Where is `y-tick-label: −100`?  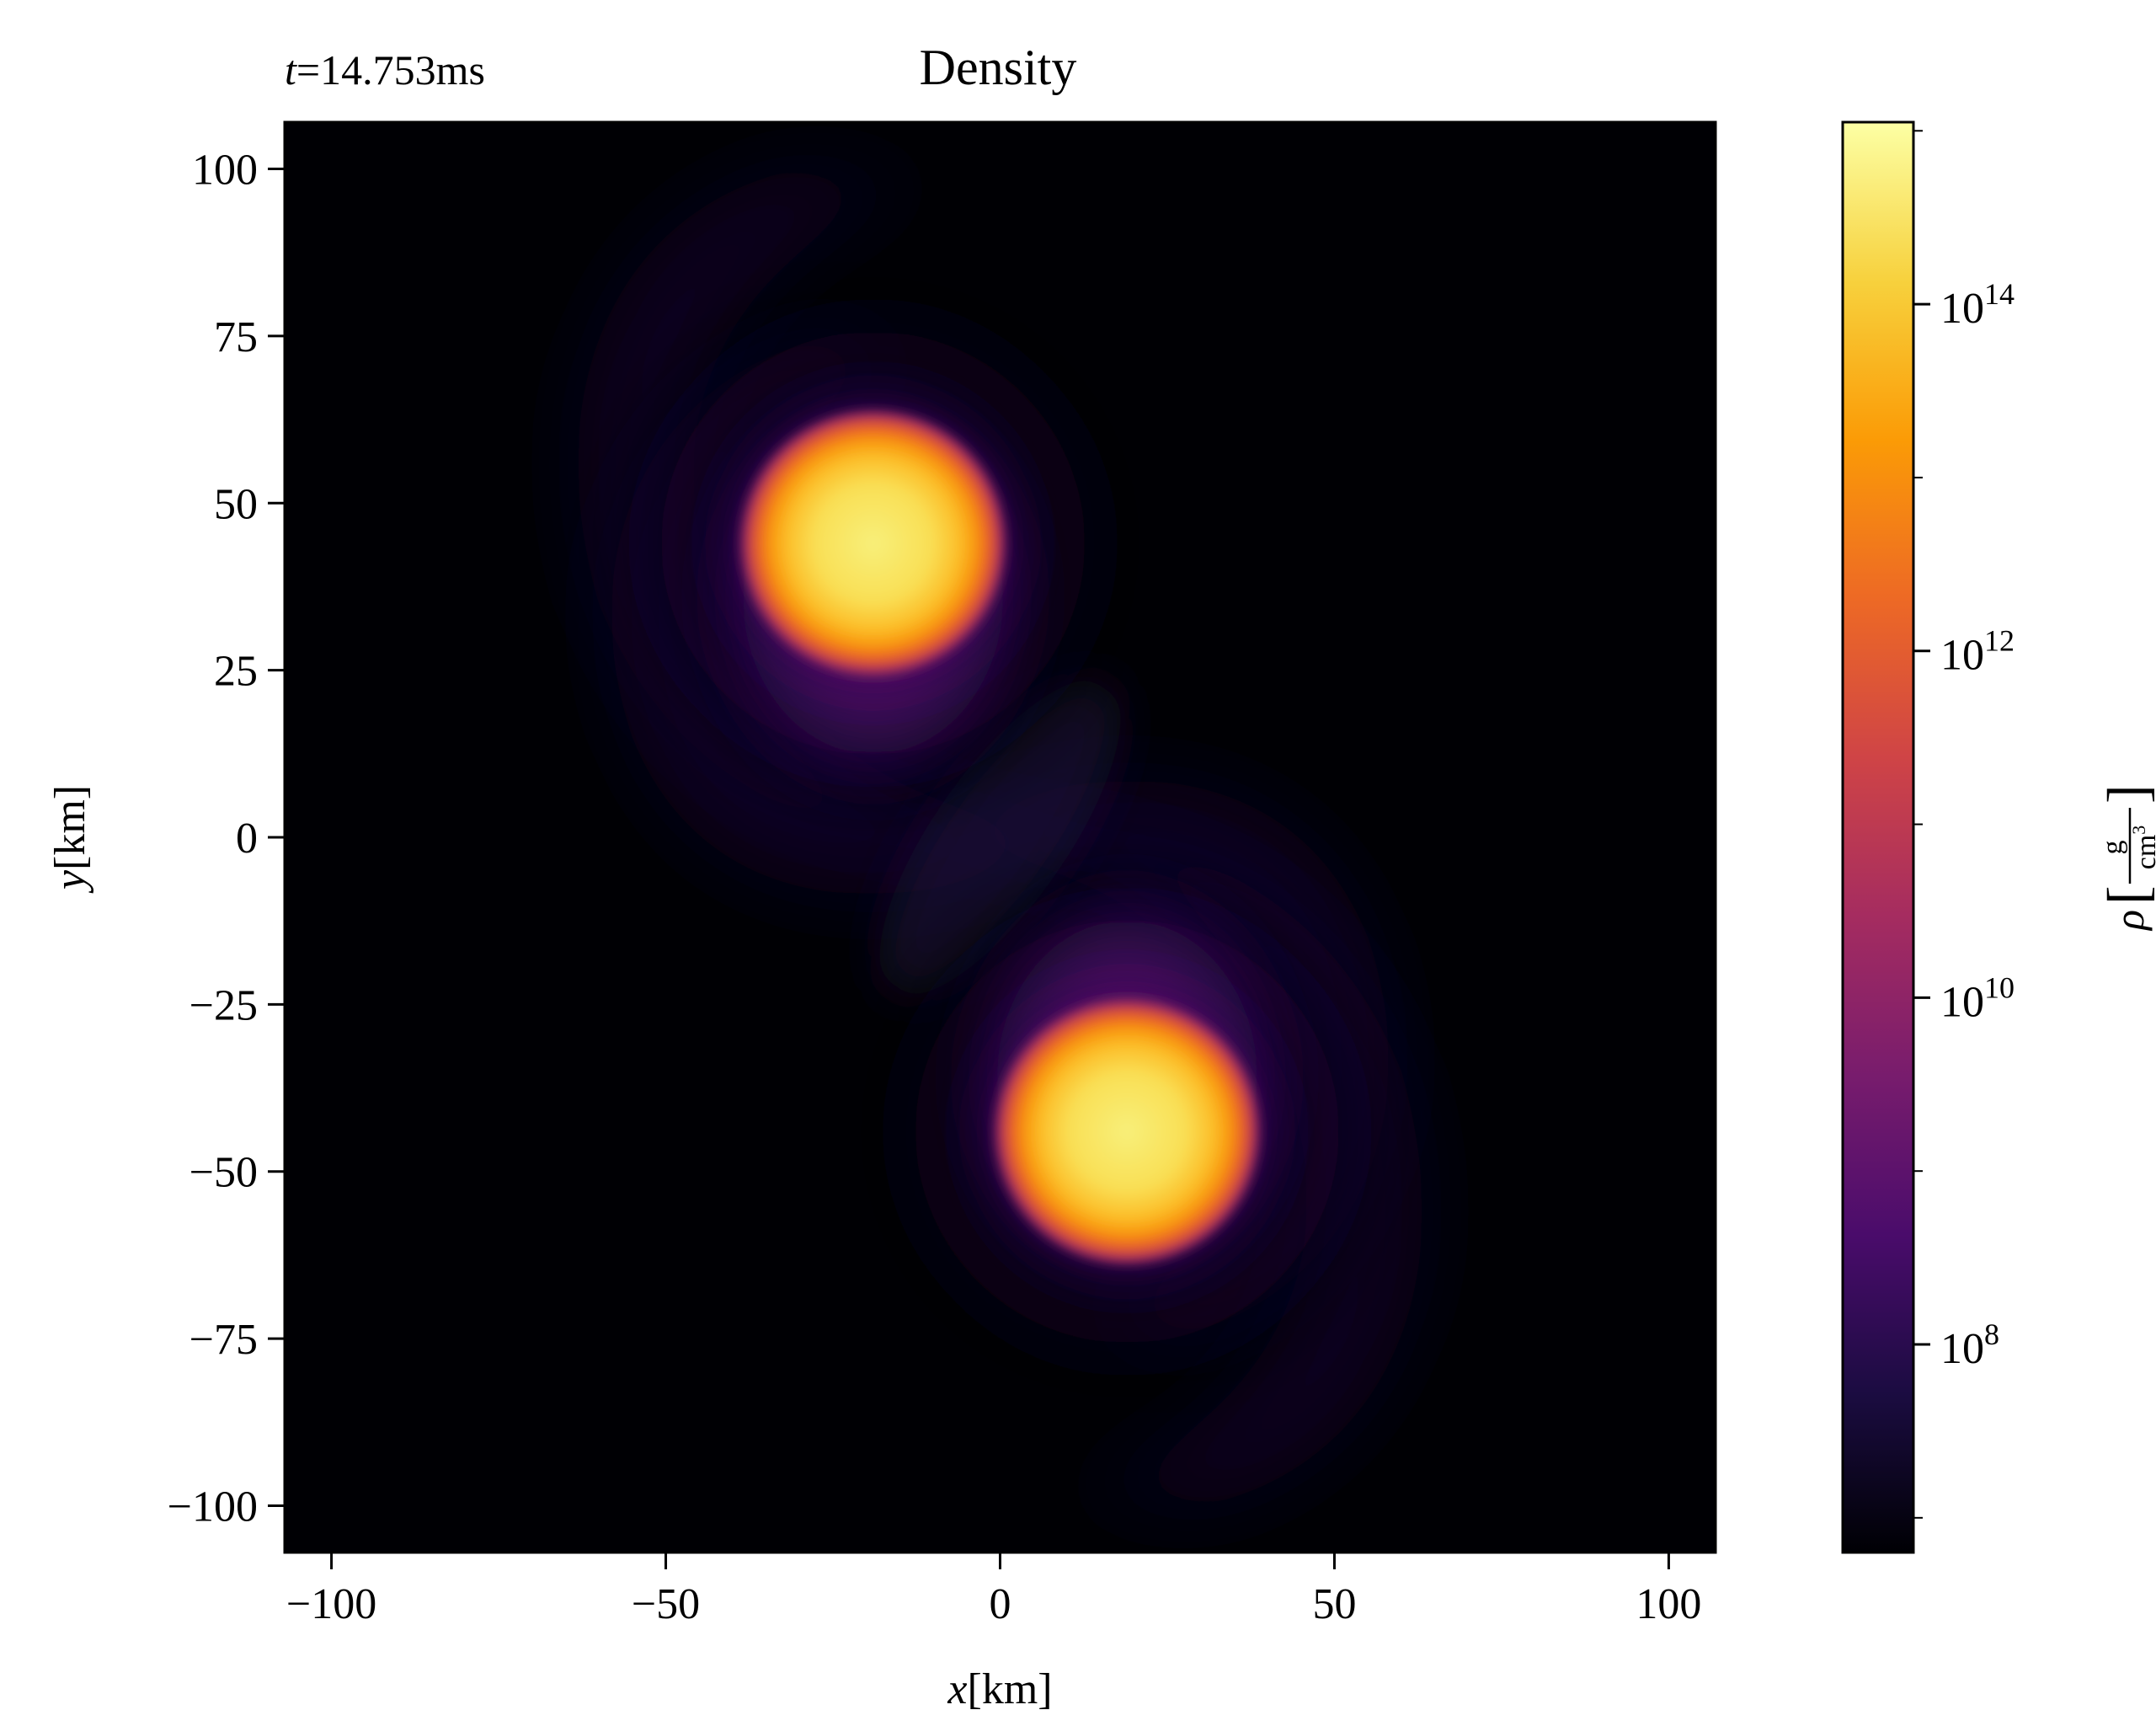
y-tick-label: −100 is located at coordinates (213, 1507).